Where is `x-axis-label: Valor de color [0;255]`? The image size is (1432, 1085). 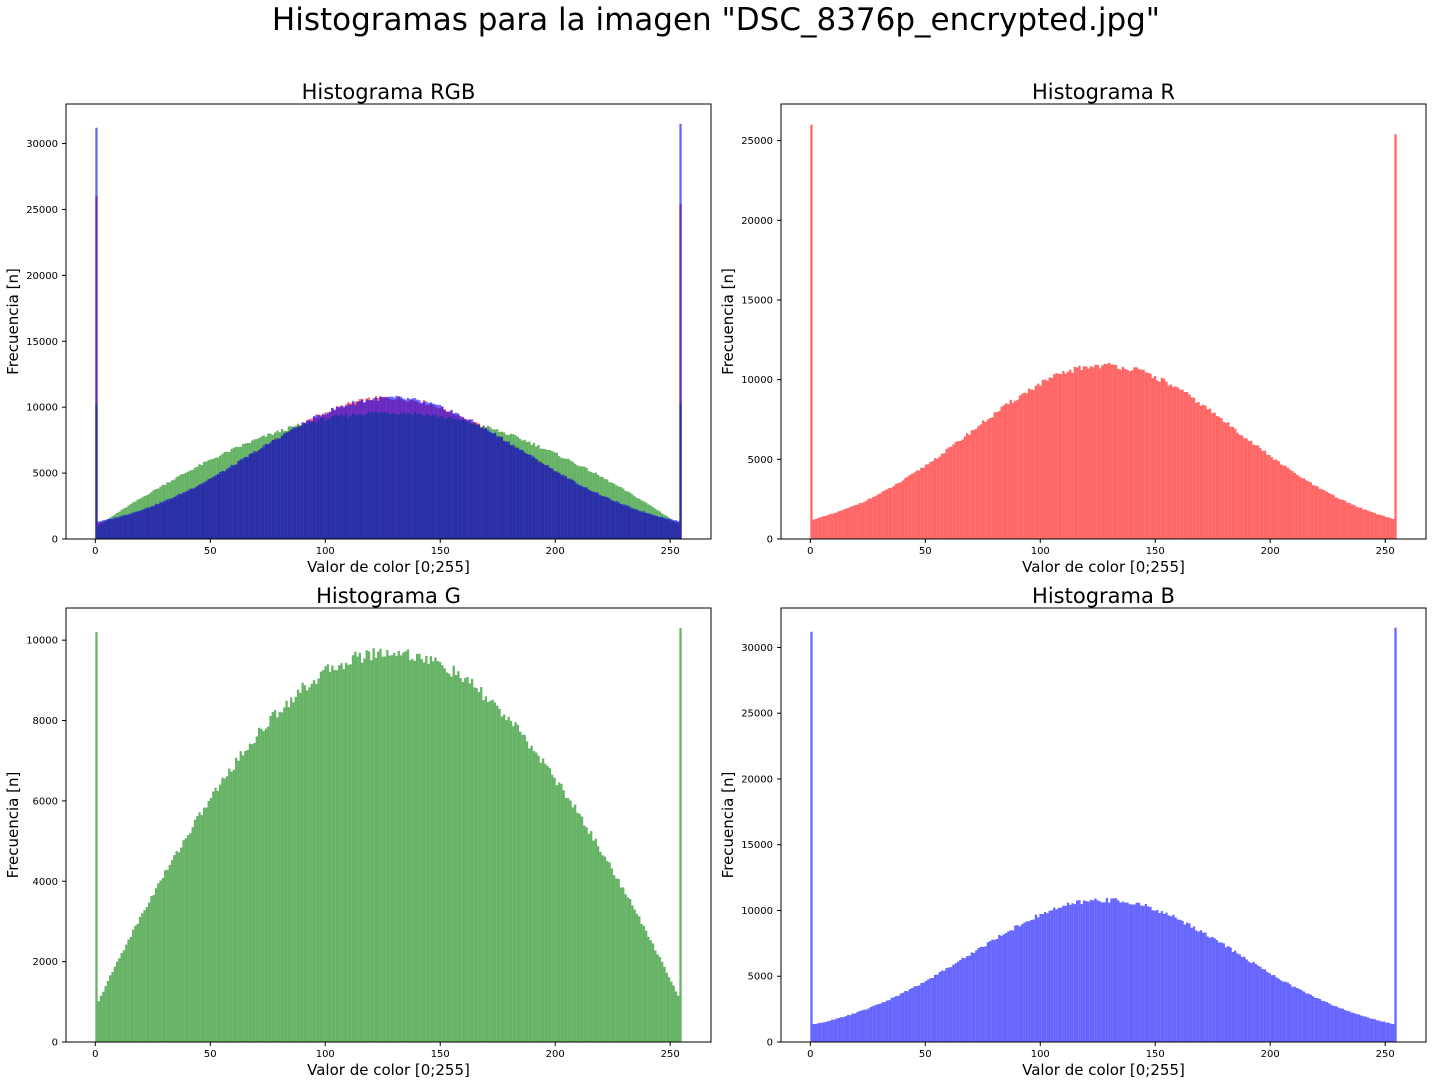
x-axis-label: Valor de color [0;255] is located at coordinates (388, 567).